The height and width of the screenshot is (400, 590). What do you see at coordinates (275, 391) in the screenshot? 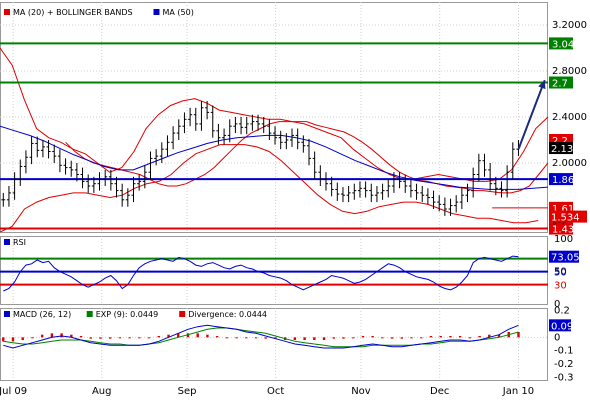
I see `x-axis-label: Oct` at bounding box center [275, 391].